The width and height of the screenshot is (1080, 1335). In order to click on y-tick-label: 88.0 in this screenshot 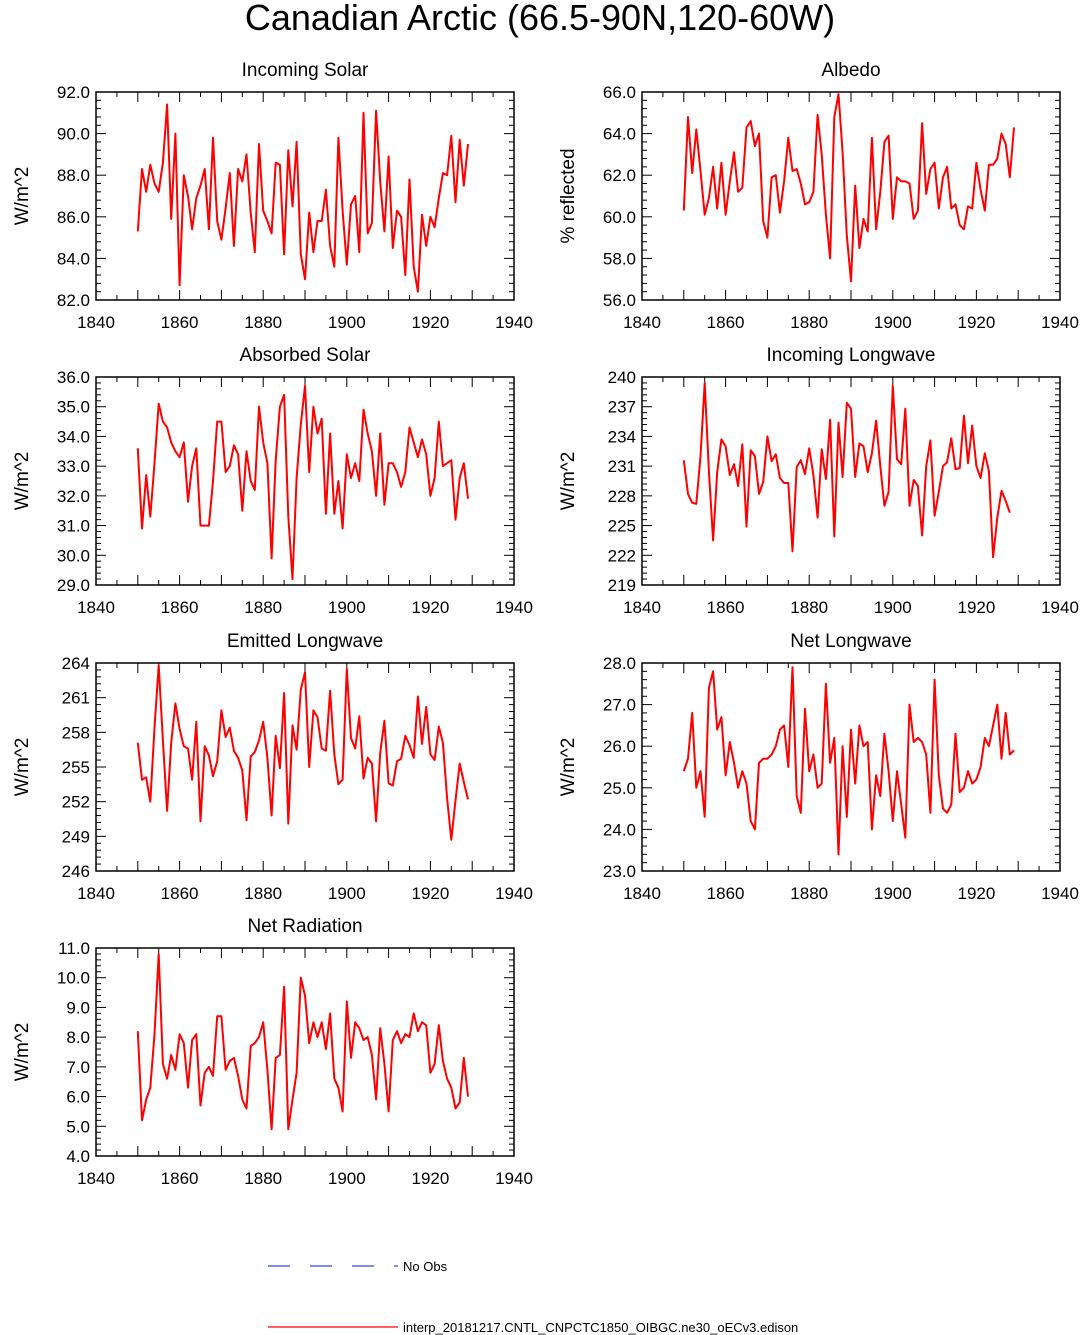, I will do `click(73, 175)`.